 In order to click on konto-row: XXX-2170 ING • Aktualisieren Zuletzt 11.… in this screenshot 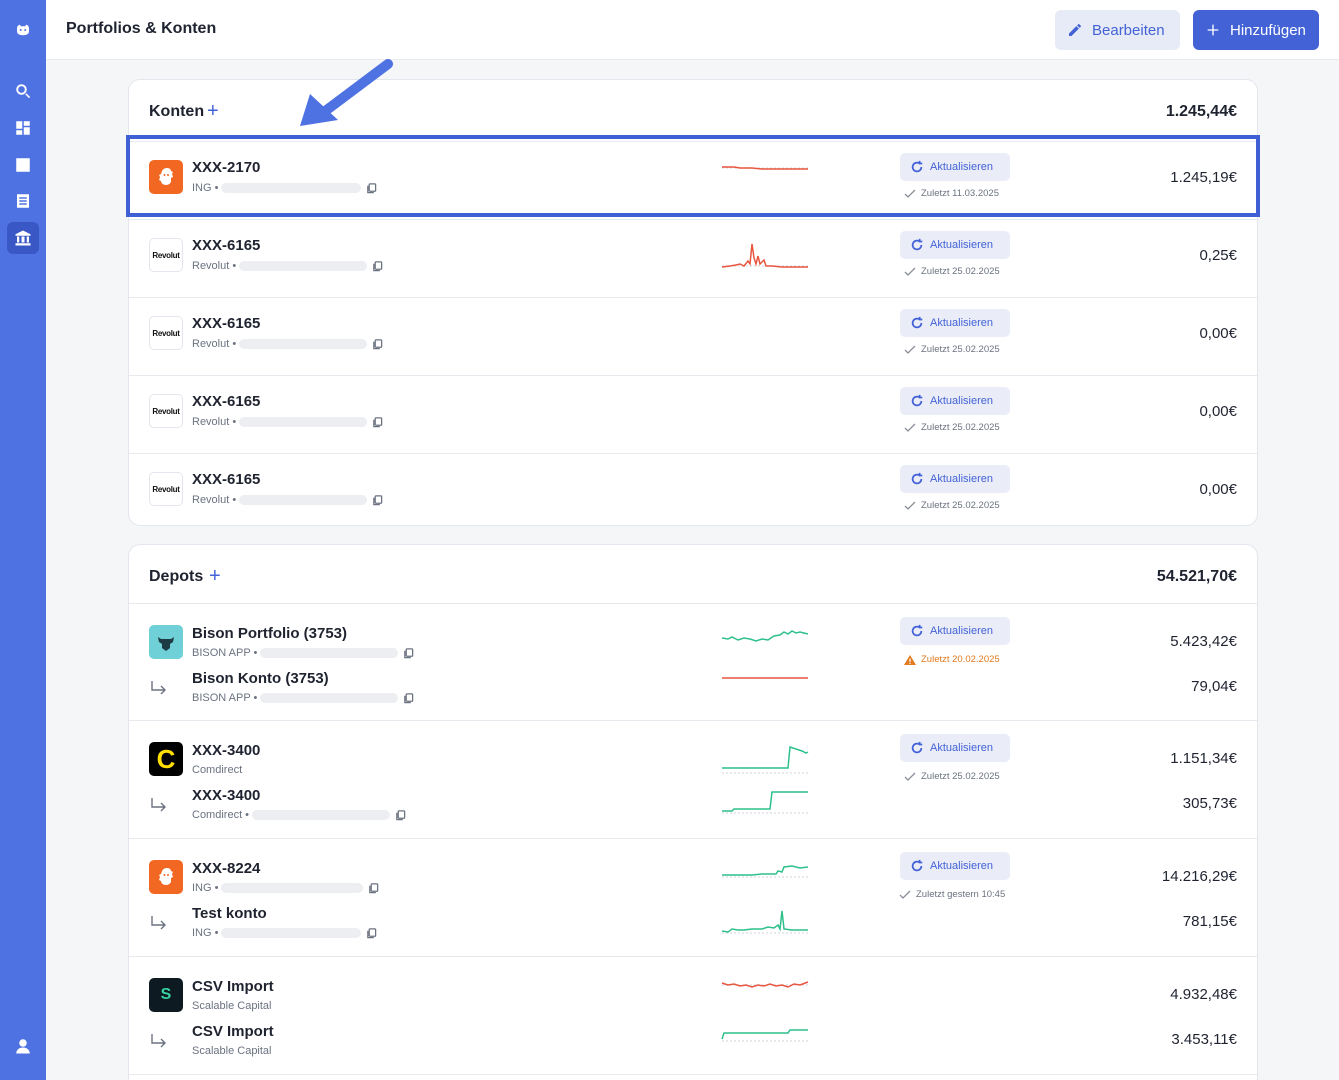, I will do `click(693, 181)`.